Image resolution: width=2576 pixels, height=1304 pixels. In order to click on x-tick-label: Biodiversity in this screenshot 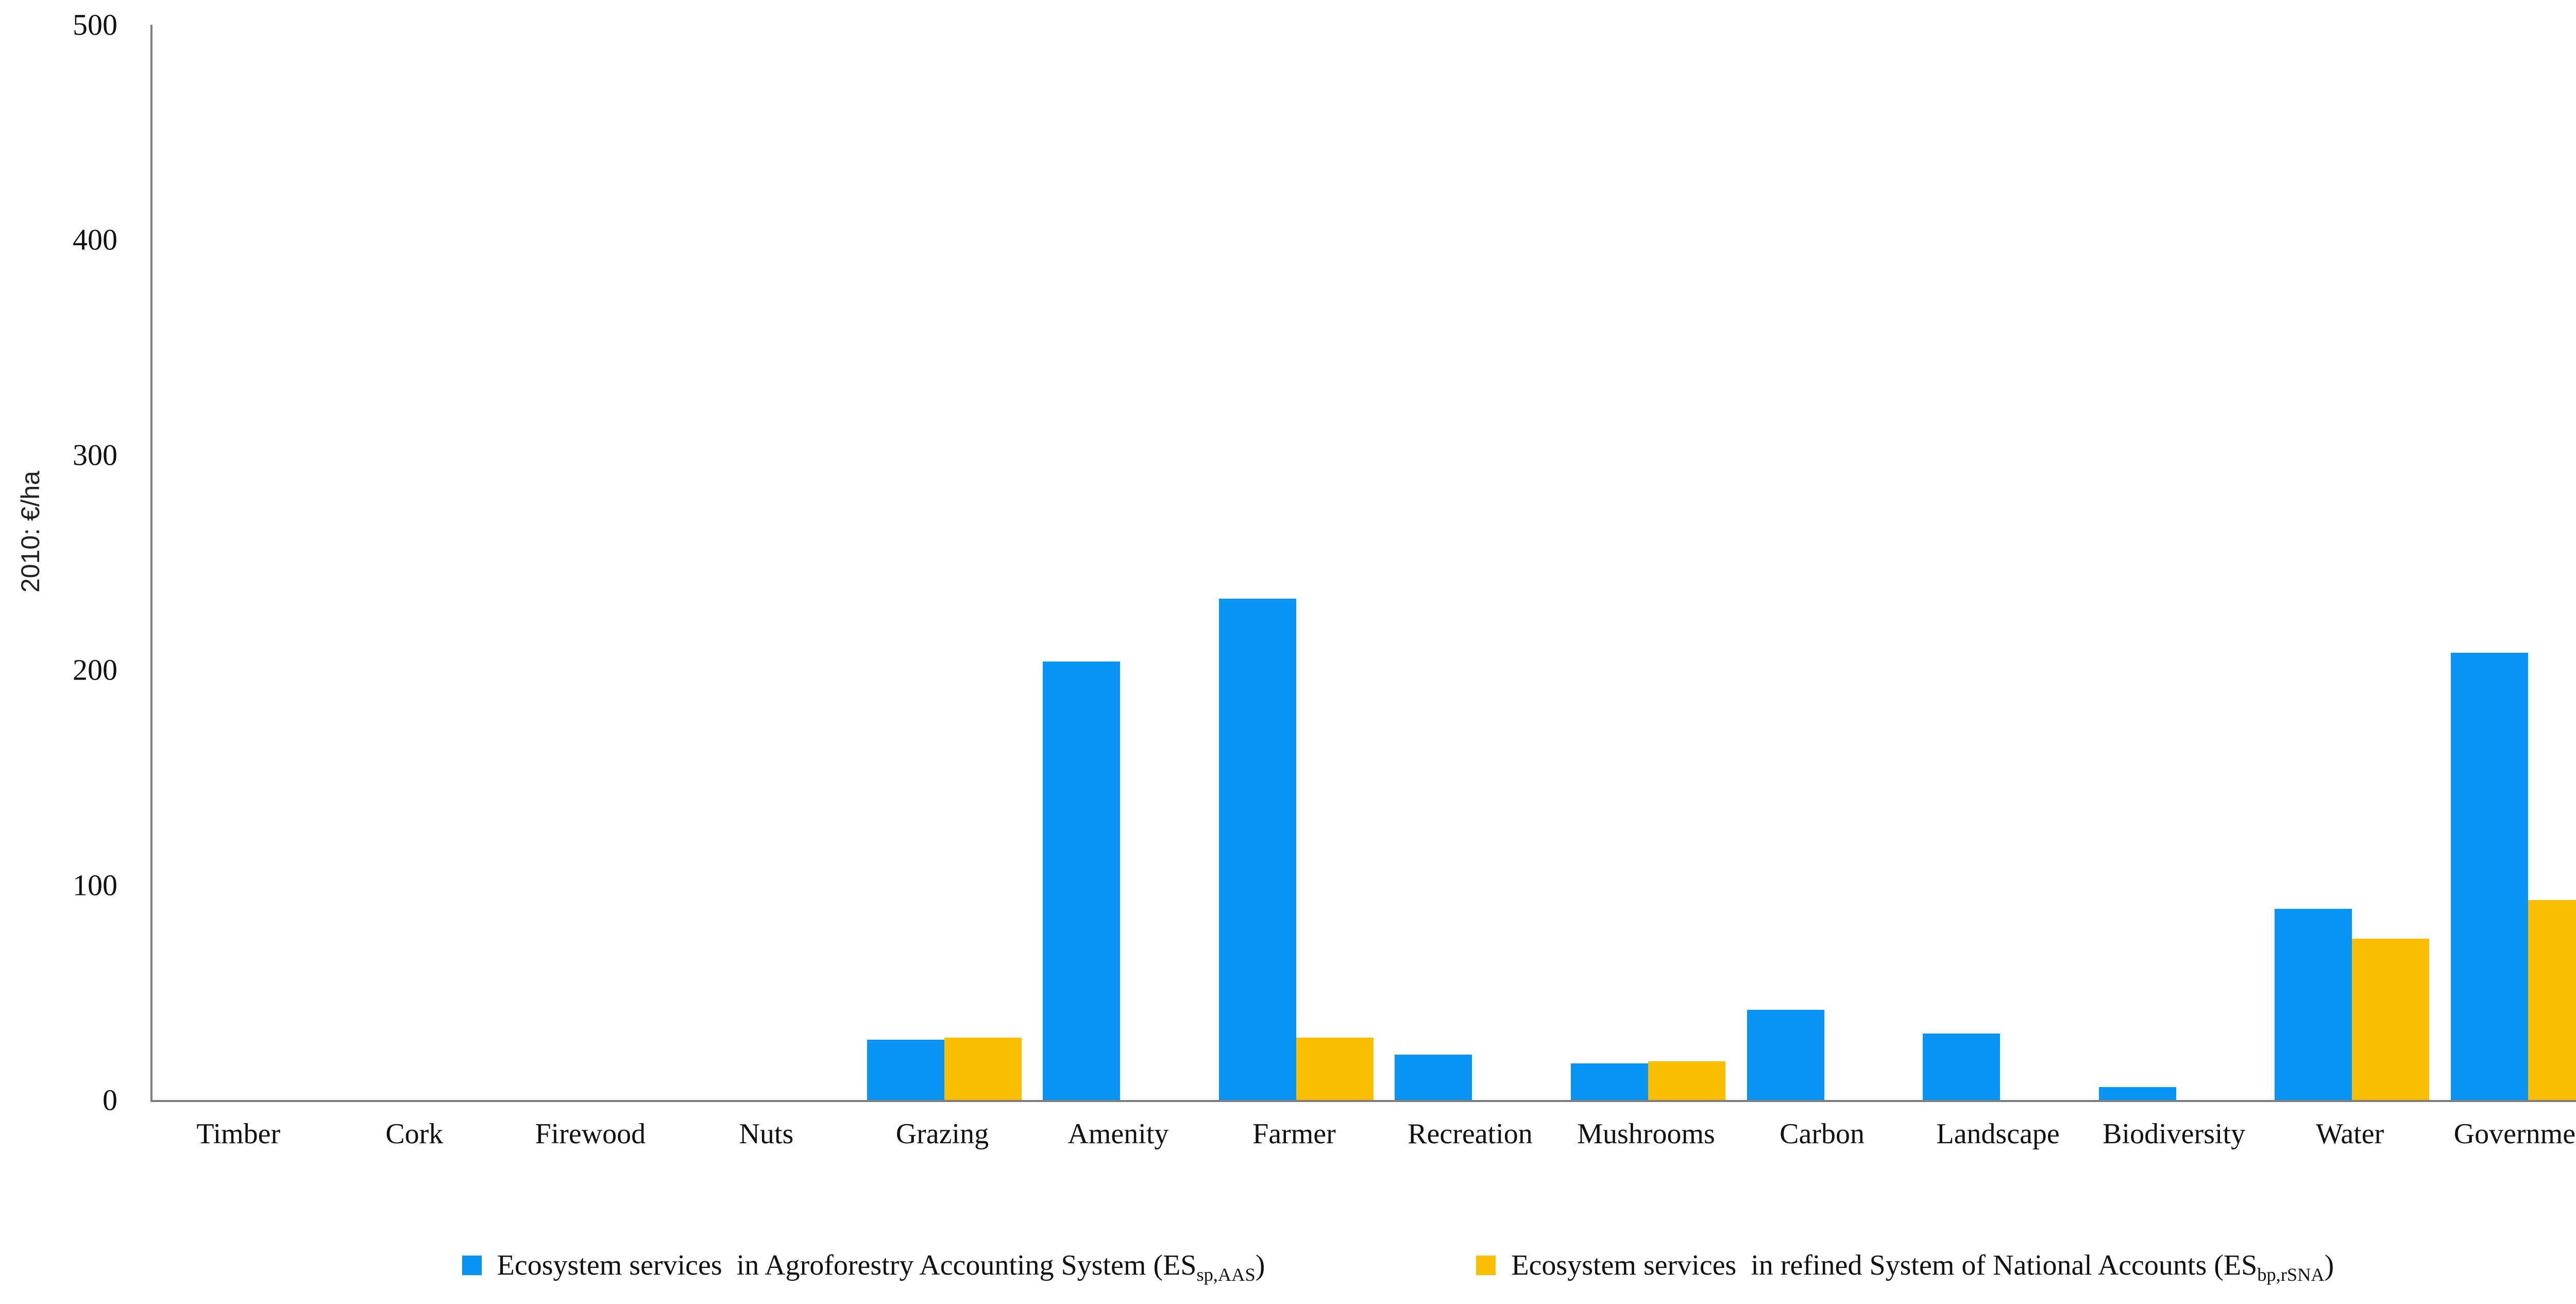, I will do `click(2174, 1134)`.